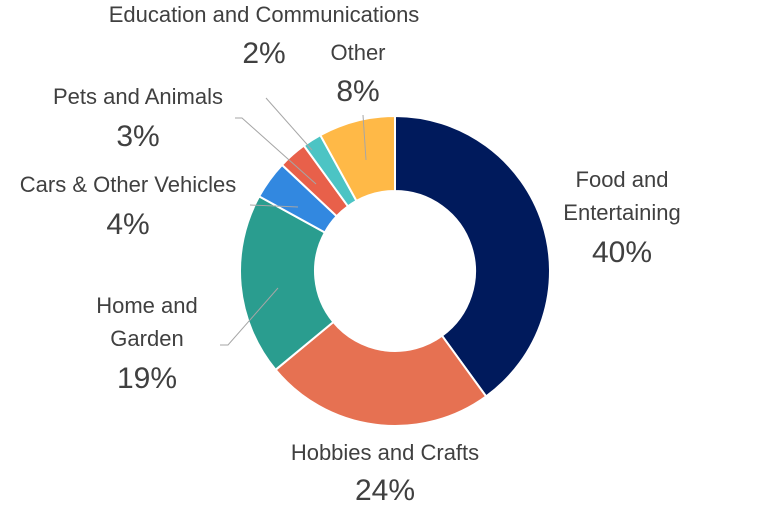 The height and width of the screenshot is (514, 774). What do you see at coordinates (381, 373) in the screenshot?
I see `slice-hobbies-and-crafts` at bounding box center [381, 373].